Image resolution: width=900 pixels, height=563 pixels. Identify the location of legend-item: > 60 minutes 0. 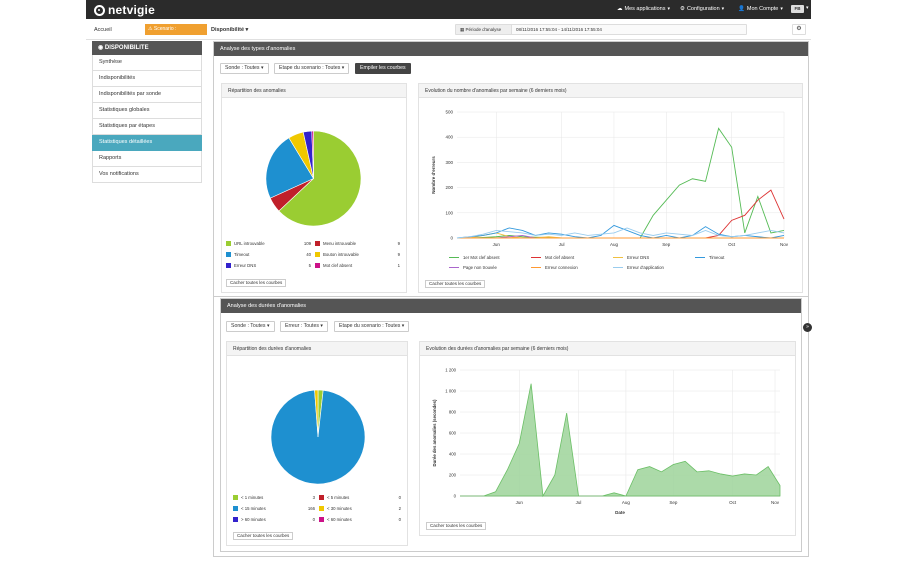
(274, 519).